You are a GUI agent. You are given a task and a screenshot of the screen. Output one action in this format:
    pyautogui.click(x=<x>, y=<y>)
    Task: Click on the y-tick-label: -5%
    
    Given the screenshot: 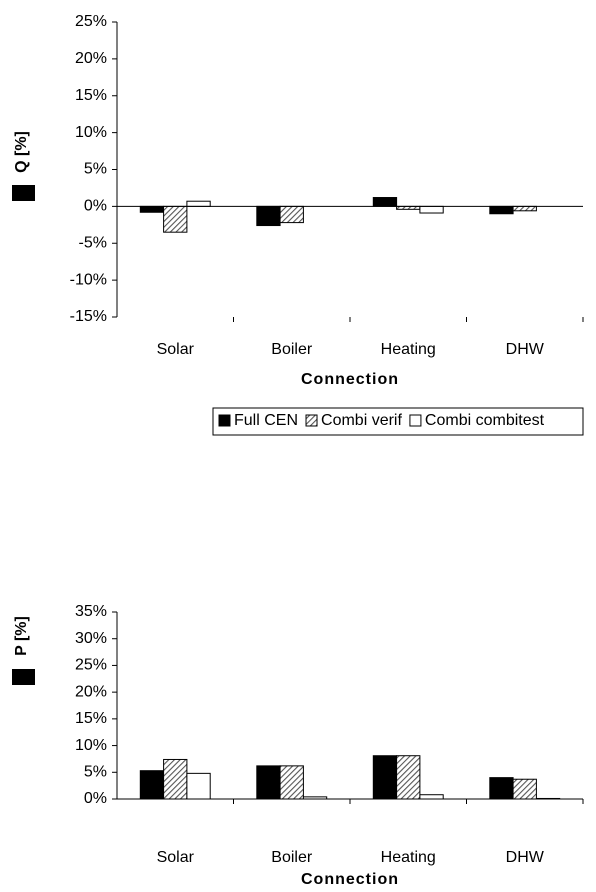 What is the action you would take?
    pyautogui.click(x=93, y=242)
    